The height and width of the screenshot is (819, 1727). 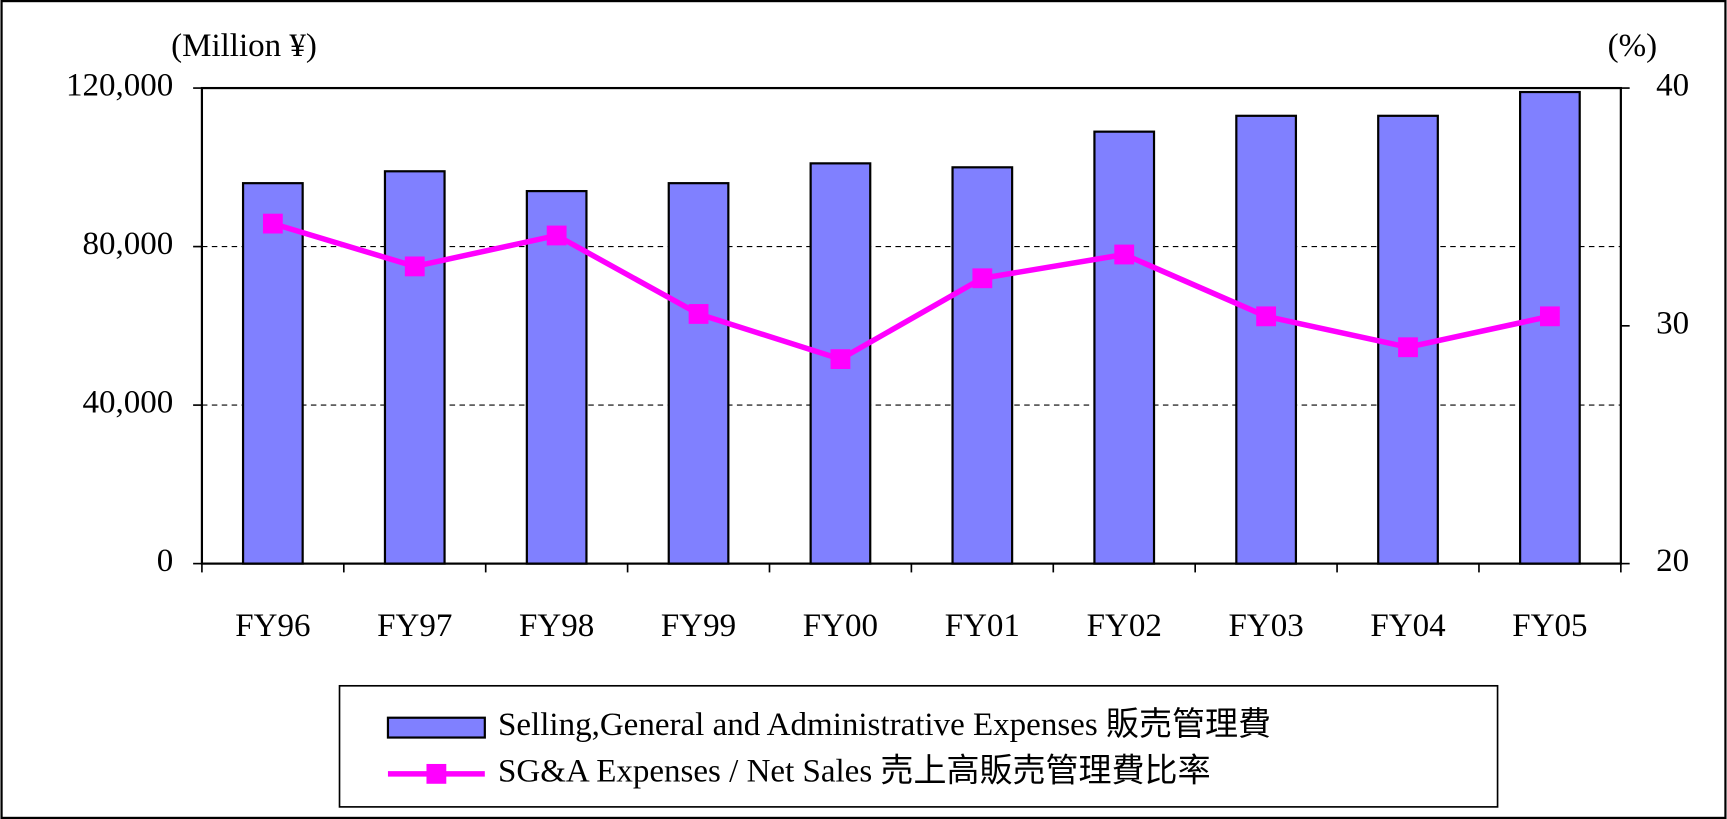 I want to click on y2-tick-label: 40, so click(x=1672, y=86).